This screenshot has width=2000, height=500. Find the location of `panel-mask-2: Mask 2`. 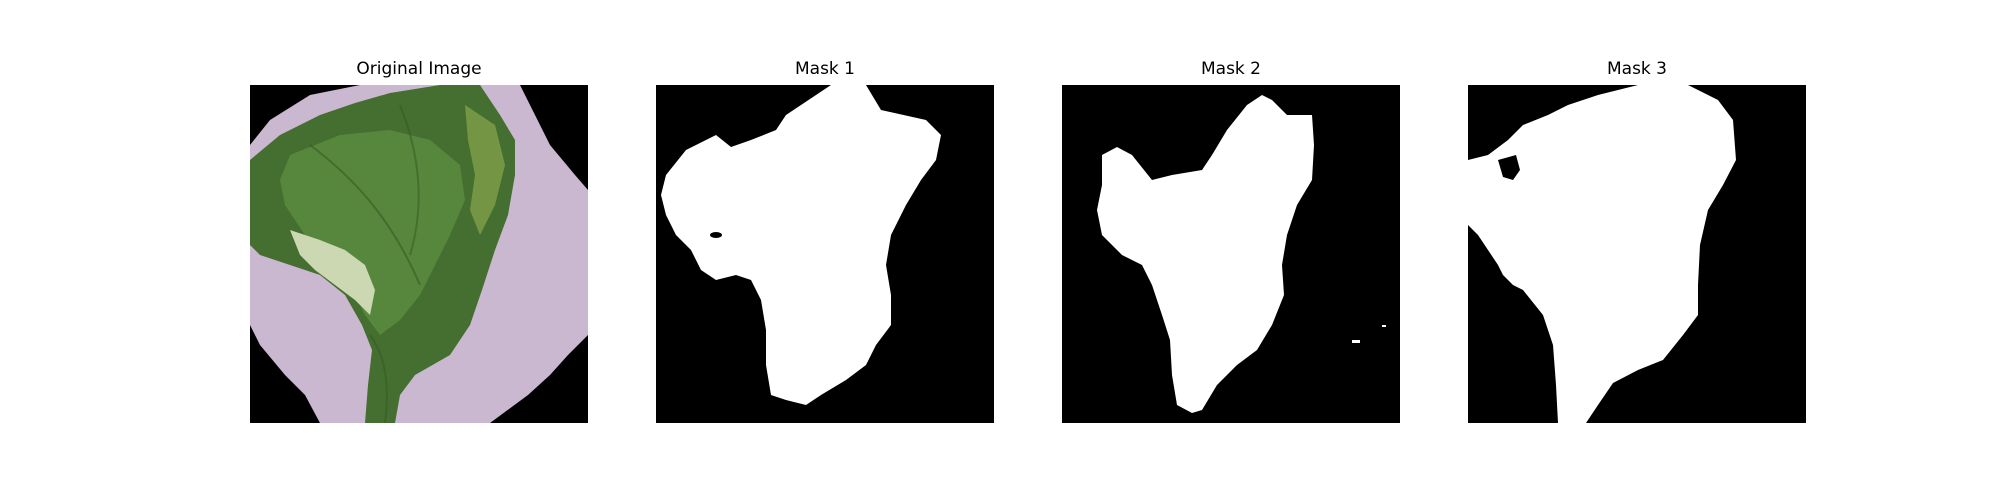

panel-mask-2: Mask 2 is located at coordinates (1231, 241).